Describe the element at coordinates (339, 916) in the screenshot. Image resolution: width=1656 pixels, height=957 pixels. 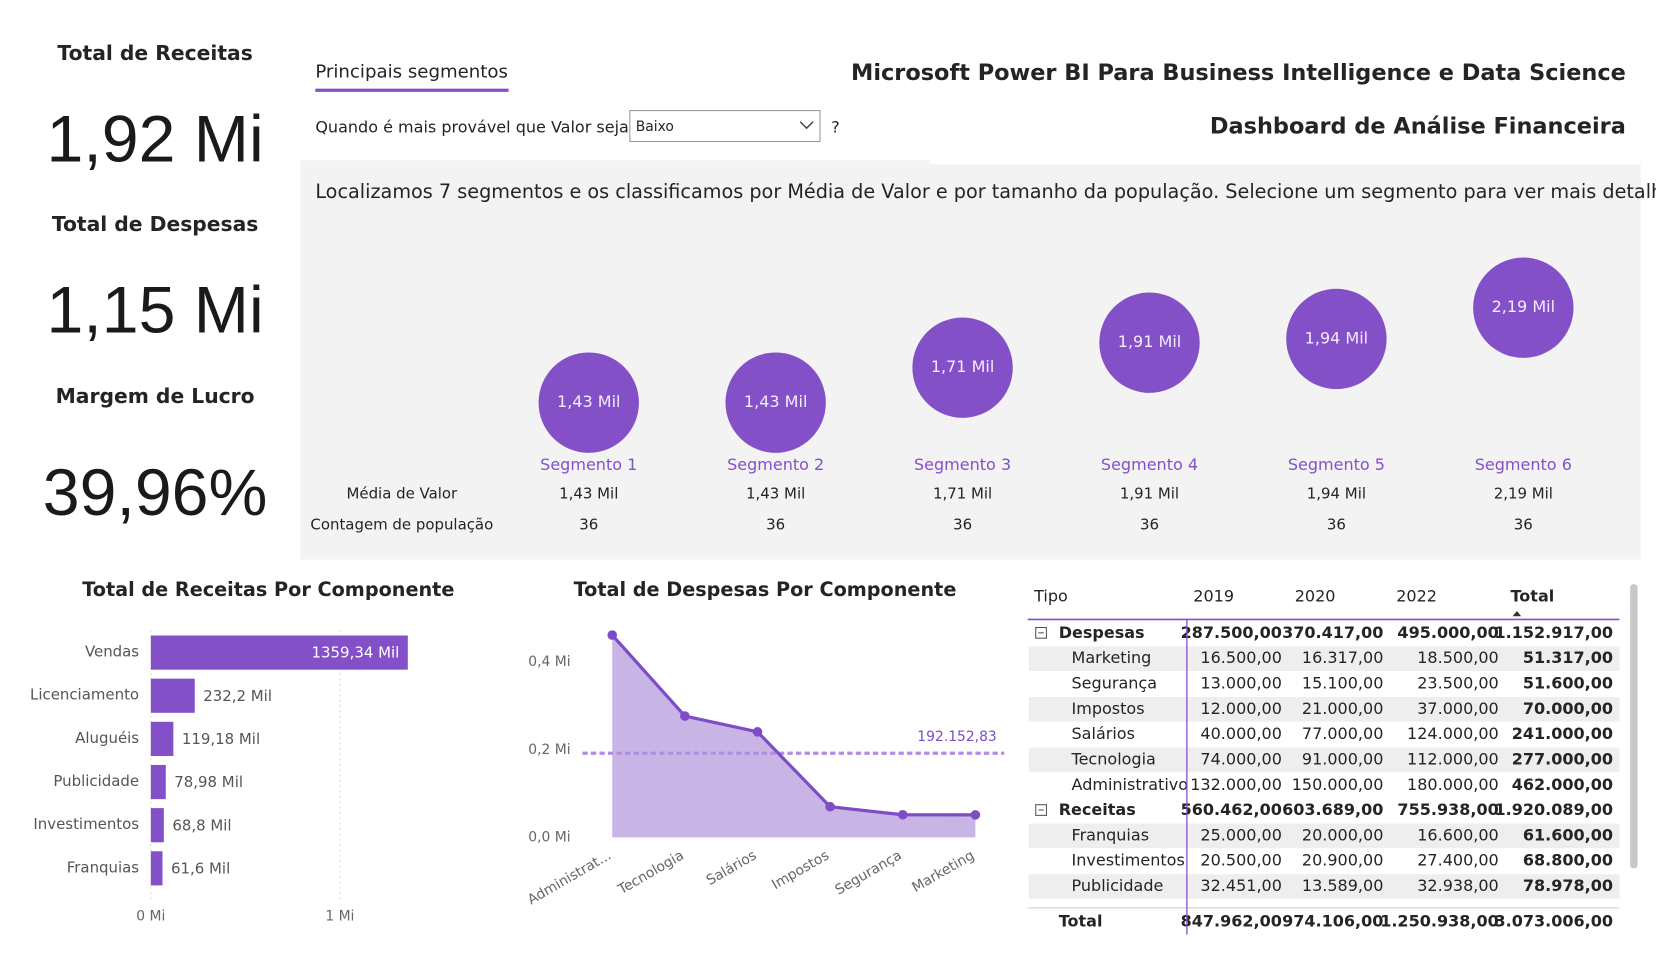
I see `x-tick-label: 1 Mi` at that location.